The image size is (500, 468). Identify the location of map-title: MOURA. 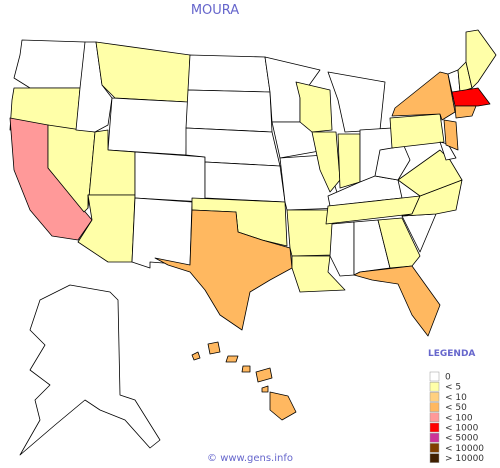
(215, 10).